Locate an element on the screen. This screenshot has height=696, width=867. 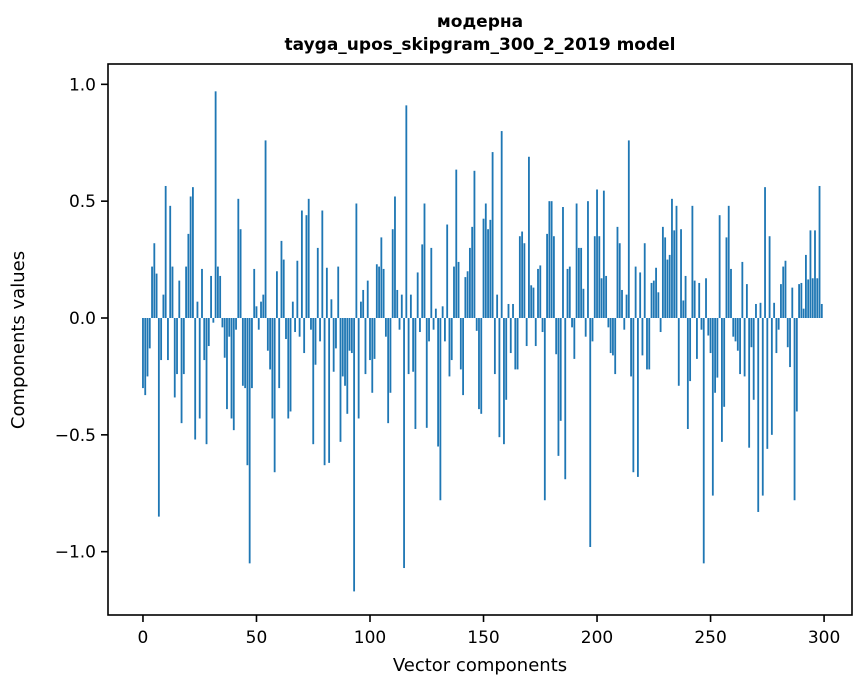
x-tick-label: 150 is located at coordinates (483, 638).